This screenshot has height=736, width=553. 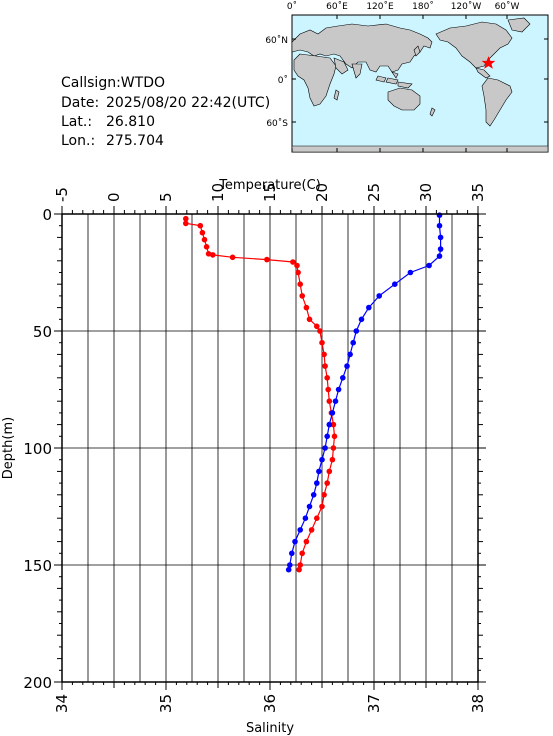 I want to click on temperature-axis-label: Temperature(C), so click(x=269, y=185).